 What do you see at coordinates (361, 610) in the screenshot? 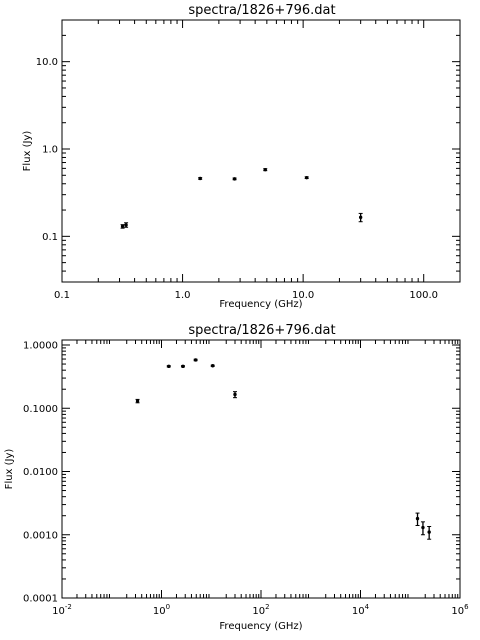
I see `x-tick-label: 10⁴` at bounding box center [361, 610].